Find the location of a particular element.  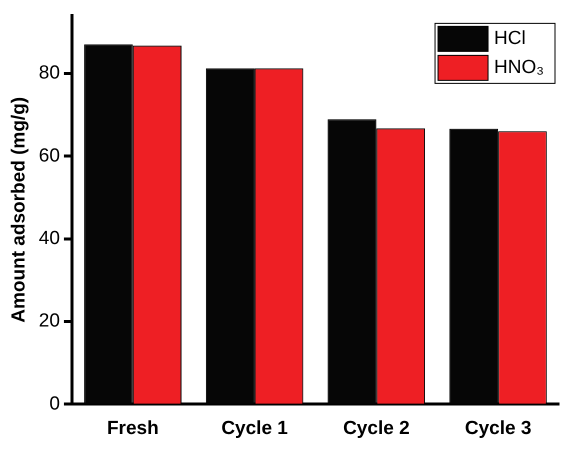

legend-label: HCl is located at coordinates (510, 39).